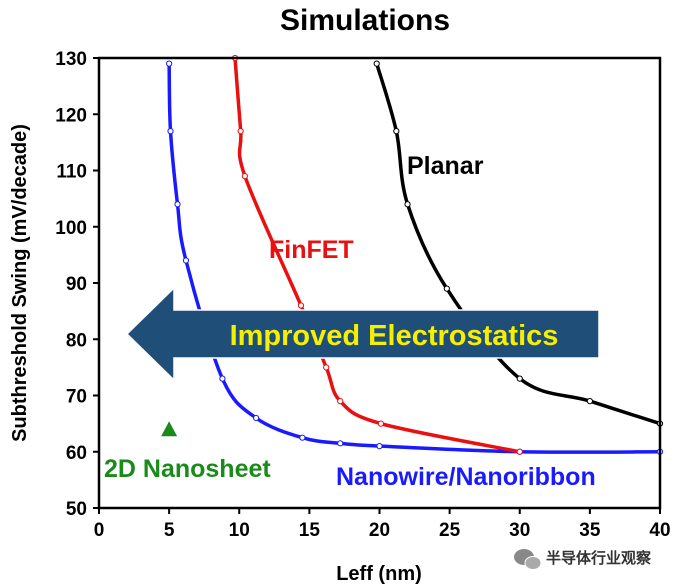  I want to click on arrow-label: Improved Electrostatics, so click(394, 336).